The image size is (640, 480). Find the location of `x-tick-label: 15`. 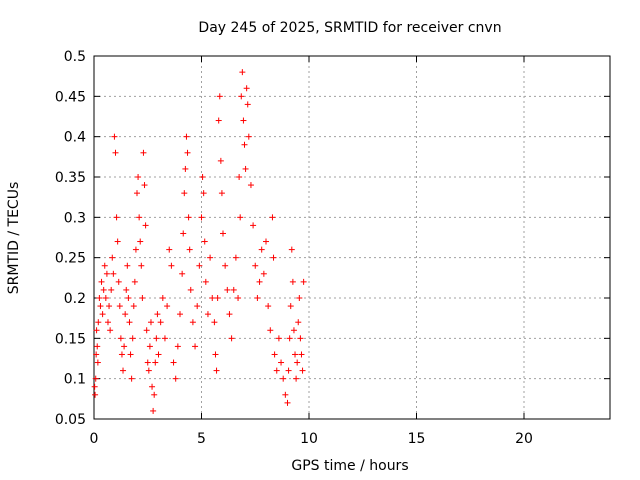

x-tick-label: 15 is located at coordinates (417, 439).